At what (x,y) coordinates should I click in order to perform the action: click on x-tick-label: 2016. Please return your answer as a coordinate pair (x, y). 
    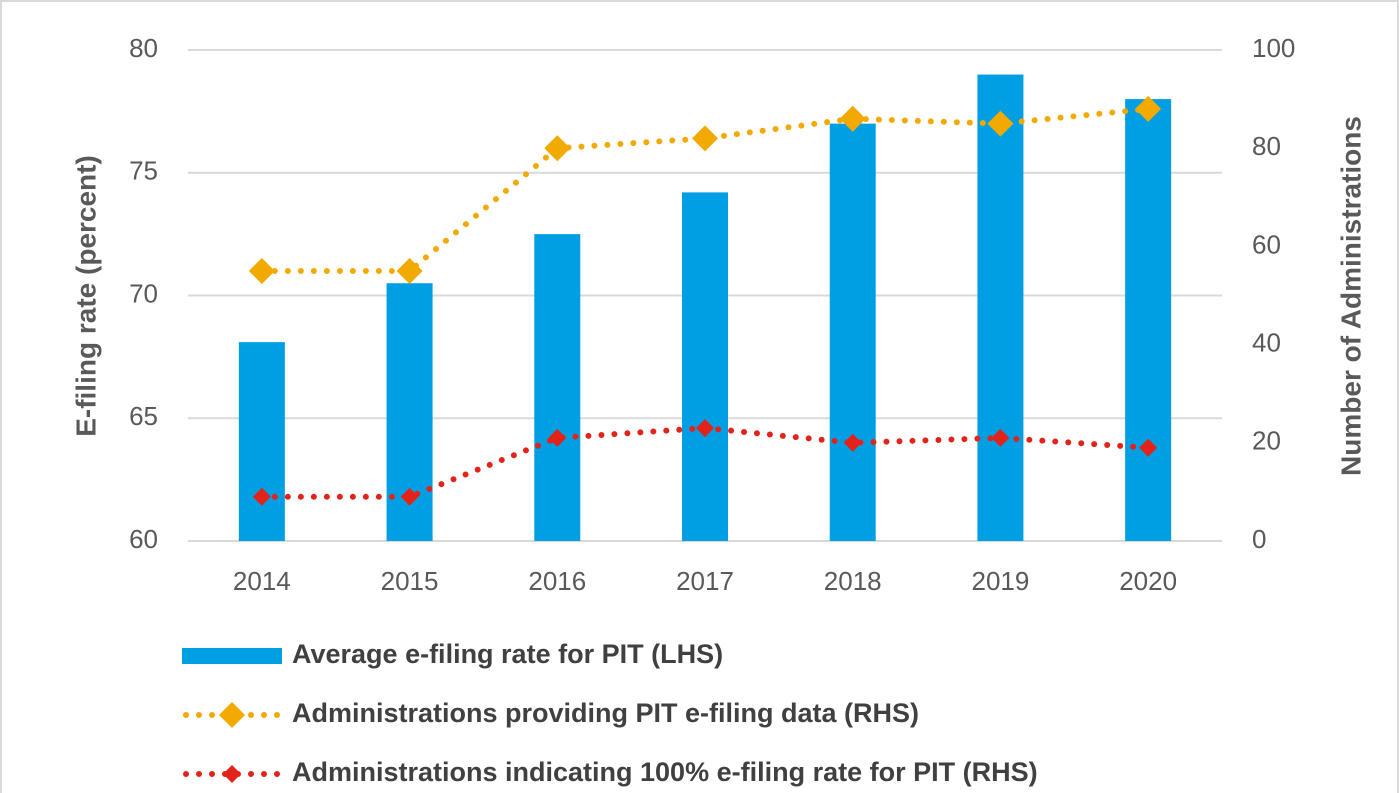
    Looking at the image, I should click on (557, 581).